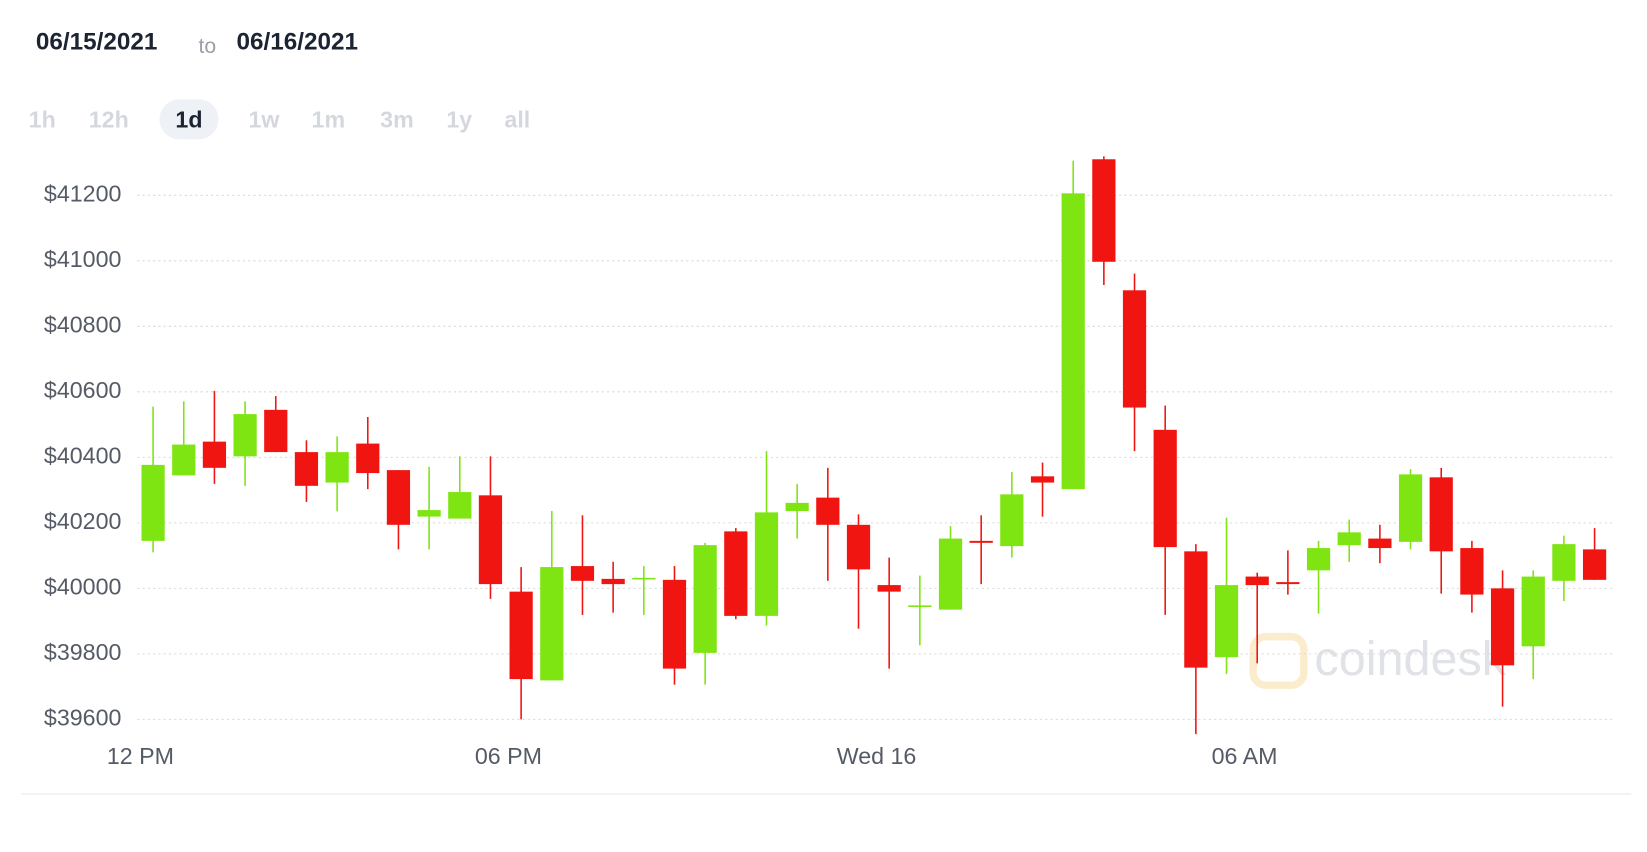 This screenshot has width=1647, height=852. Describe the element at coordinates (82, 718) in the screenshot. I see `y-tick-label: $39600` at that location.